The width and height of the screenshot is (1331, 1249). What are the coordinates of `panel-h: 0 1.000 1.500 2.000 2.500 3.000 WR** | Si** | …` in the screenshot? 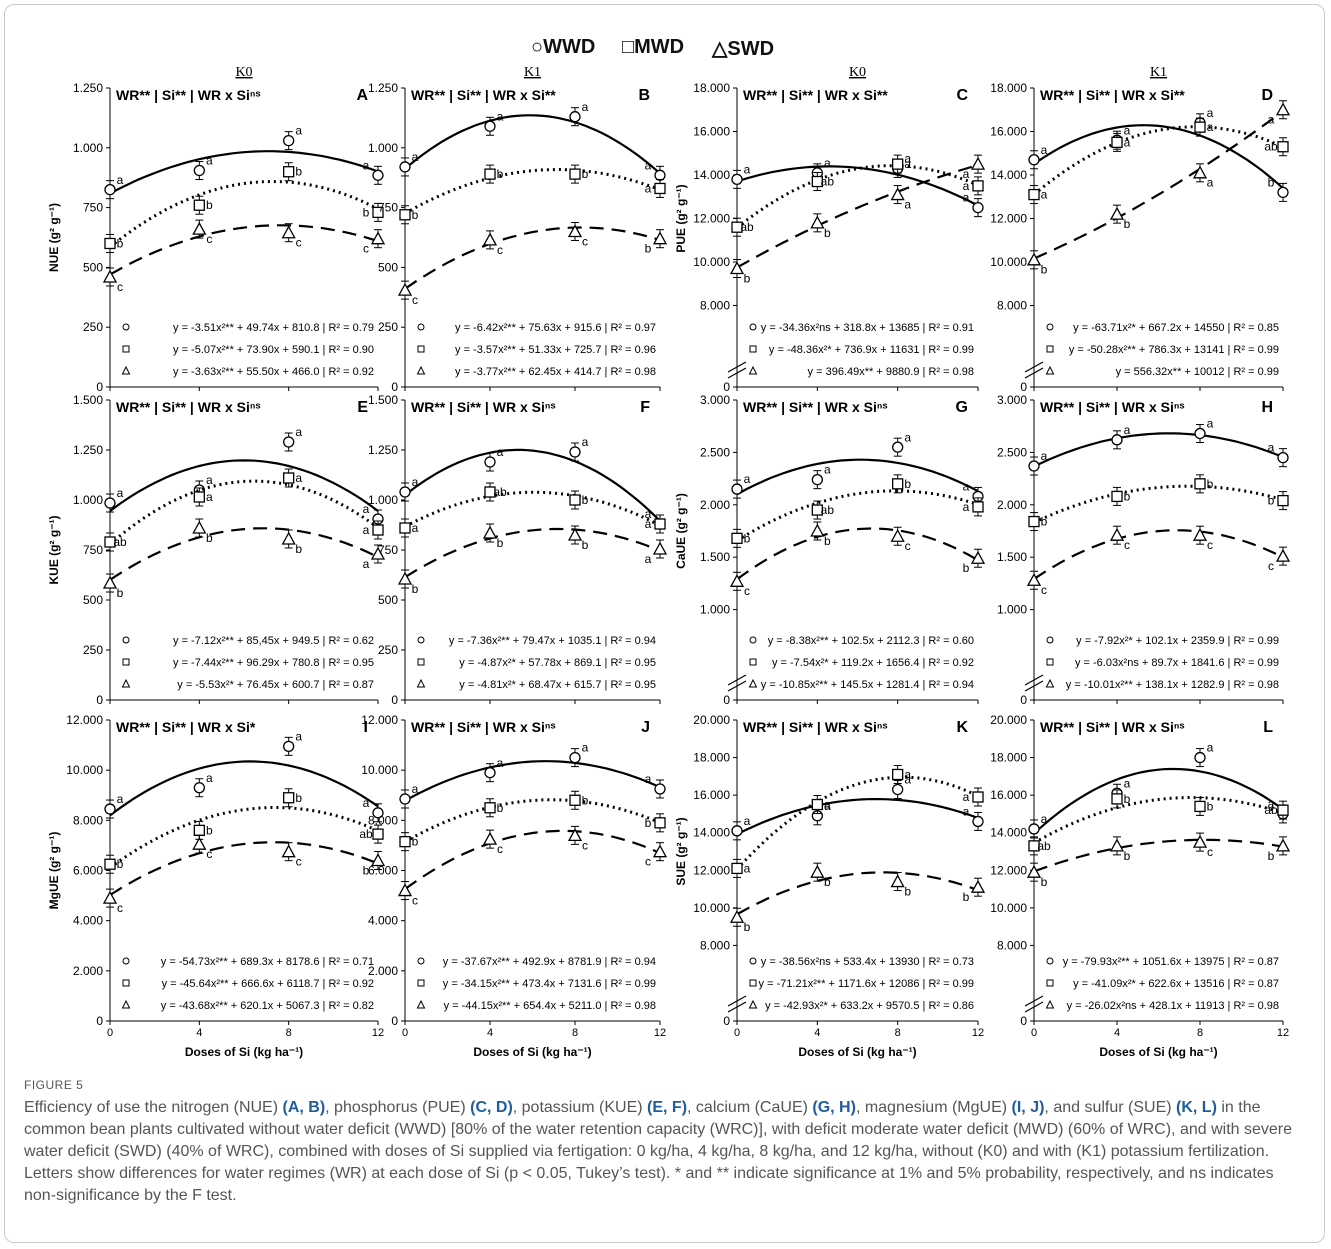 It's located at (1144, 550).